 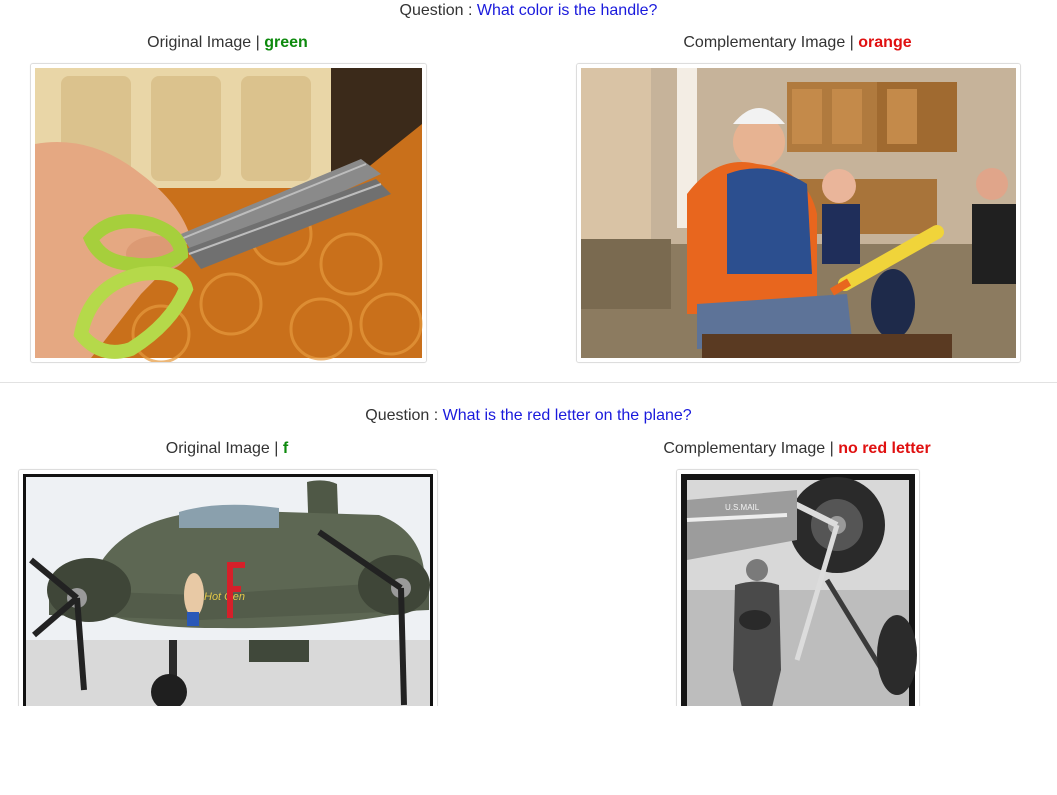 What do you see at coordinates (528, 750) in the screenshot?
I see `page-bottom-blank` at bounding box center [528, 750].